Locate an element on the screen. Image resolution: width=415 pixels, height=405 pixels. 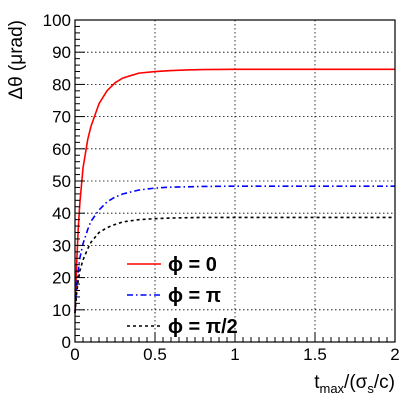
legend: ϕ = 0ϕ = πϕ = π/2 is located at coordinates (182, 296).